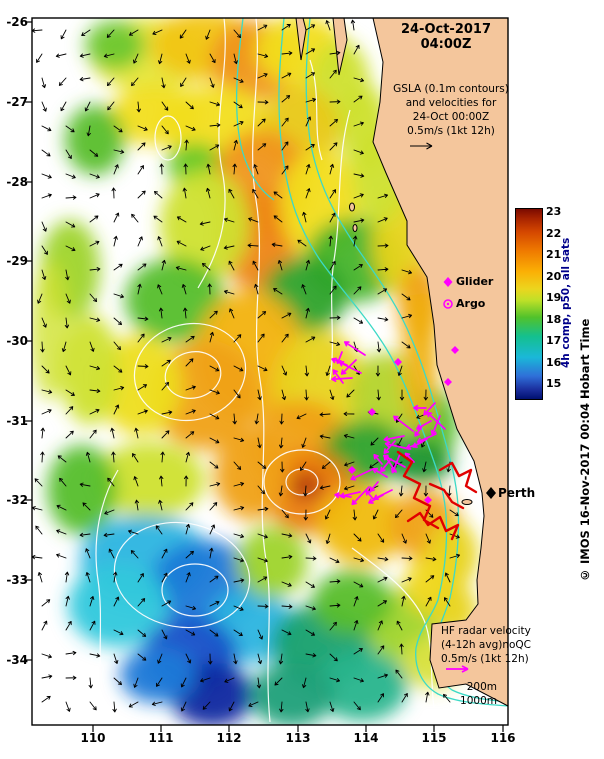  Describe the element at coordinates (554, 276) in the screenshot. I see `colorbar-tick-label: 20` at that location.